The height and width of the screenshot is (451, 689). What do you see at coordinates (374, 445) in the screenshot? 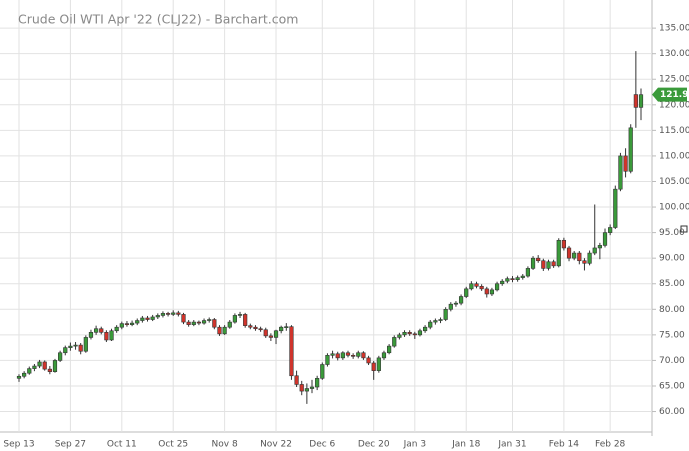
I see `x-tick-label: Dec 20` at bounding box center [374, 445].